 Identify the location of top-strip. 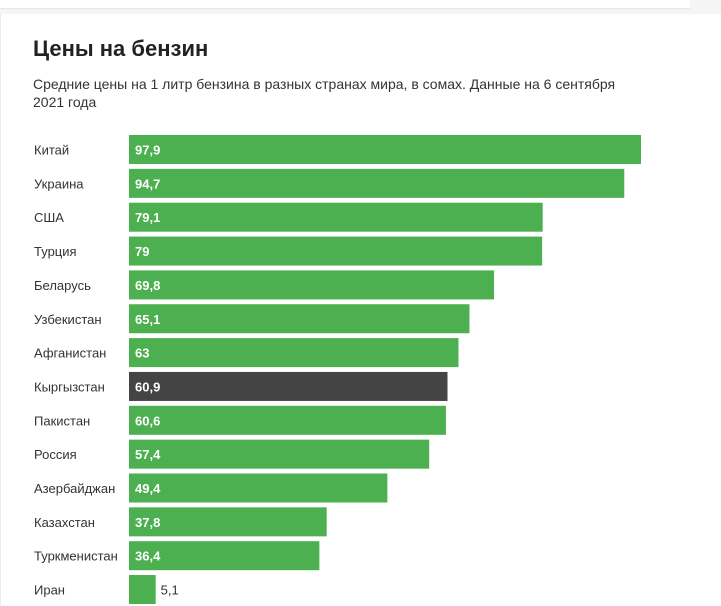
(345, 4).